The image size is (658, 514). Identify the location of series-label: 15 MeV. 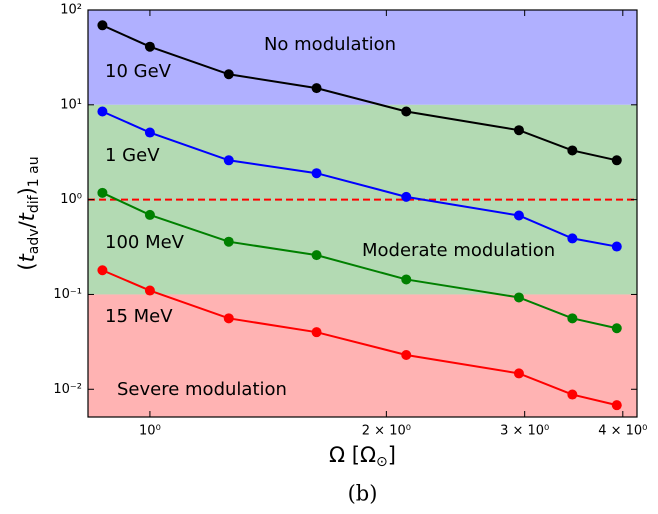
(139, 316).